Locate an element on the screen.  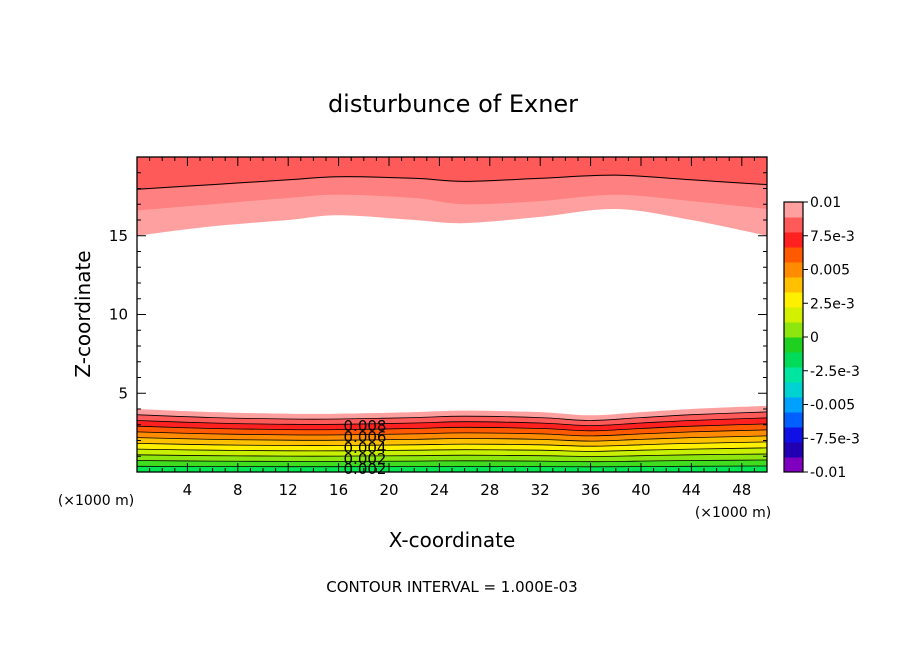
colorbar-label: 0 is located at coordinates (814, 338).